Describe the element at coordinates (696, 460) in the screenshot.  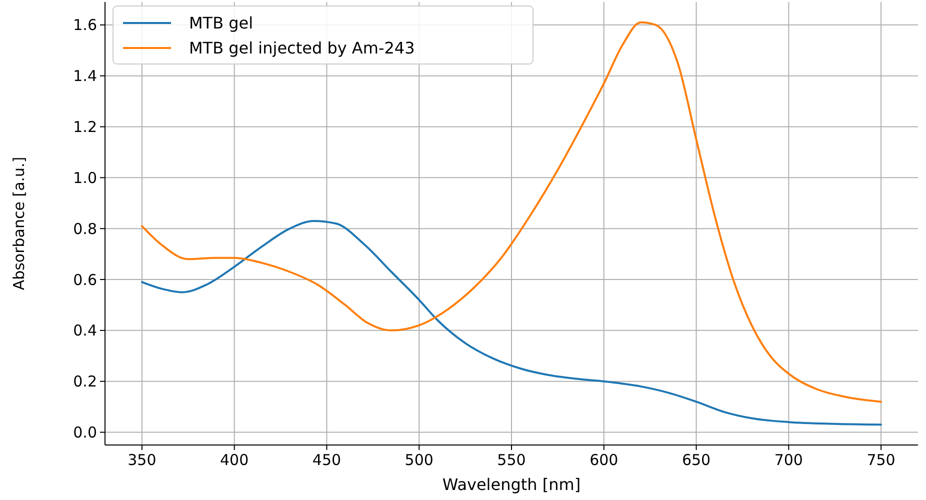
I see `x-tick-label: 650` at that location.